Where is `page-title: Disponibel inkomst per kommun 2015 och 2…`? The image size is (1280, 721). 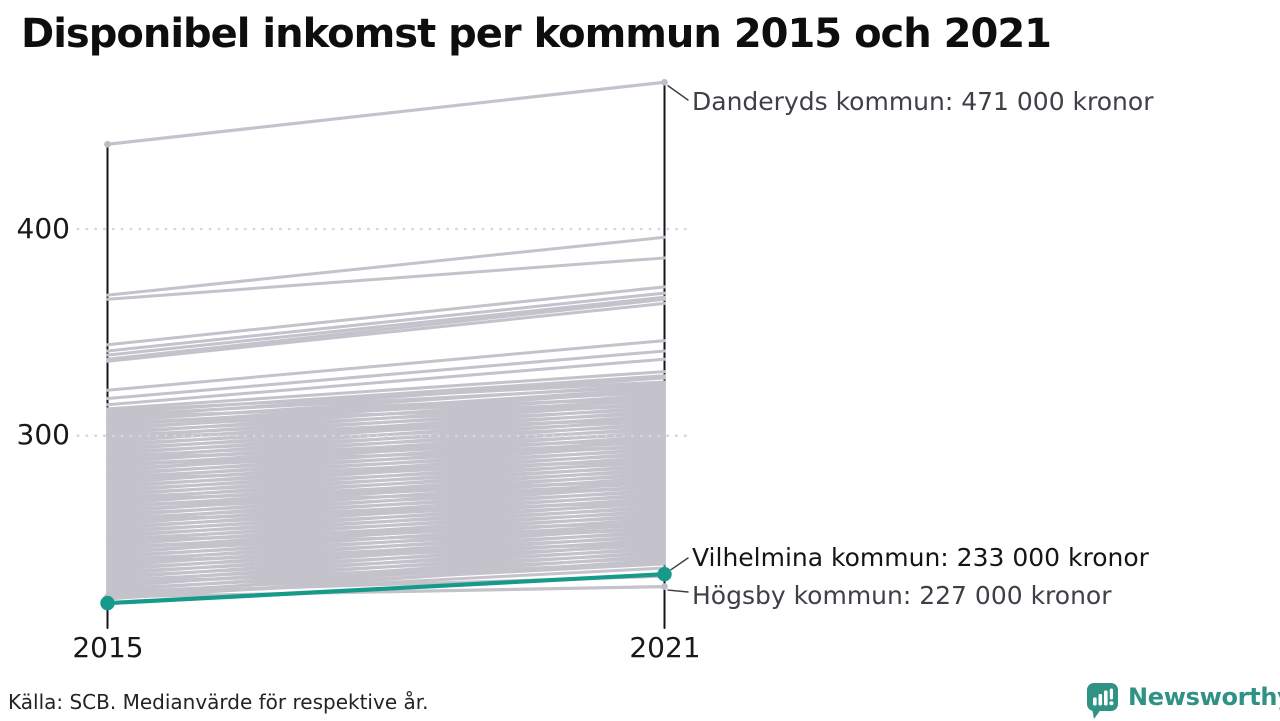 page-title: Disponibel inkomst per kommun 2015 och 2… is located at coordinates (536, 34).